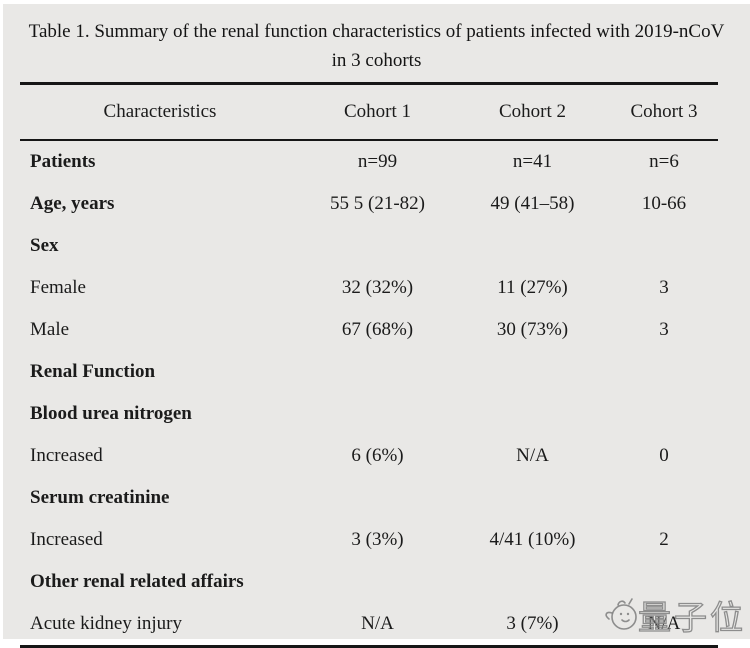  I want to click on row-value: 0, so click(664, 455).